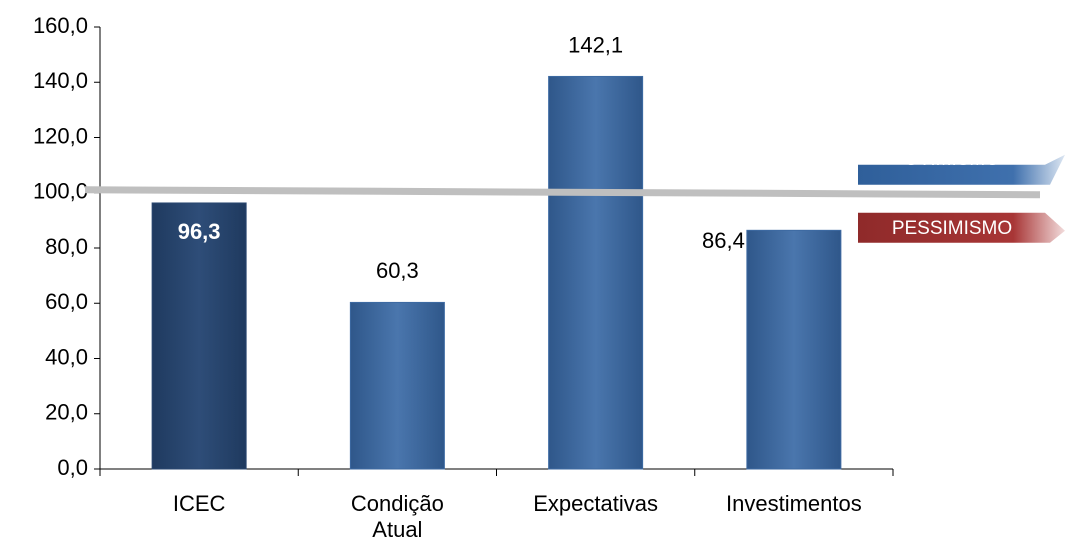  What do you see at coordinates (60, 80) in the screenshot?
I see `y-tick-label: 140,0` at bounding box center [60, 80].